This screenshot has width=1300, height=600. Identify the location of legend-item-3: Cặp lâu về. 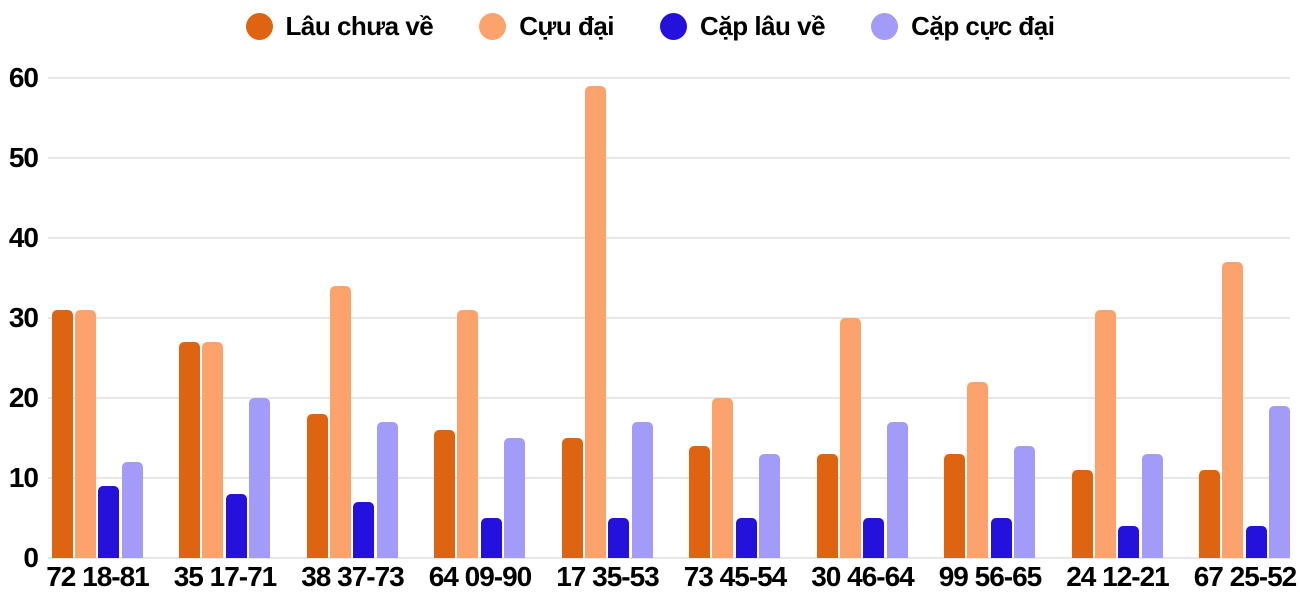
(743, 26).